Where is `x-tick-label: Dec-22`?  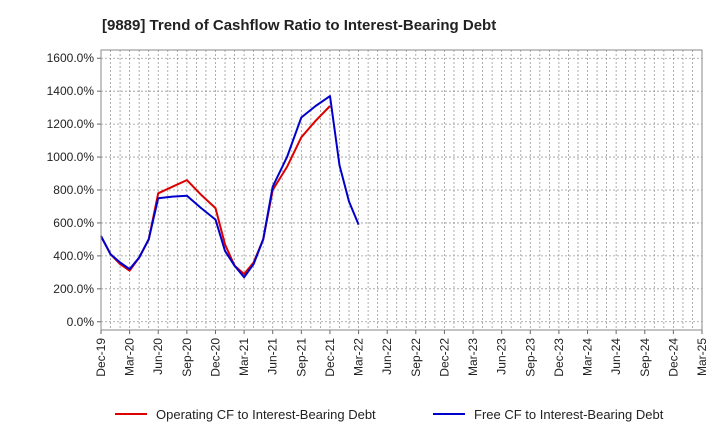
x-tick-label: Dec-22 is located at coordinates (444, 357).